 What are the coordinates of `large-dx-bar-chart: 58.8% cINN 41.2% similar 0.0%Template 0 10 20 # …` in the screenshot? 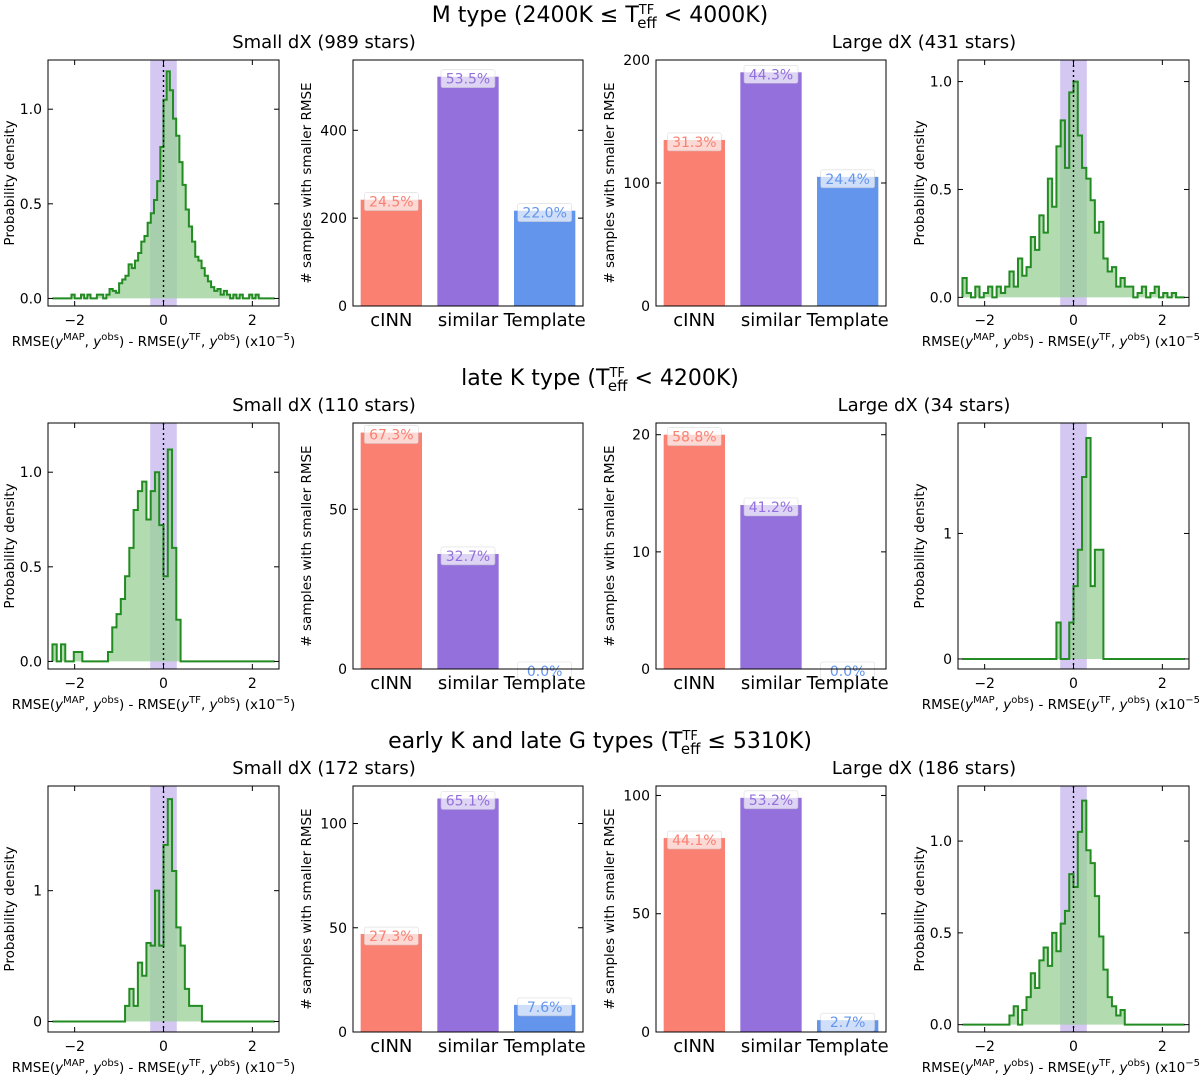 It's located at (745, 558).